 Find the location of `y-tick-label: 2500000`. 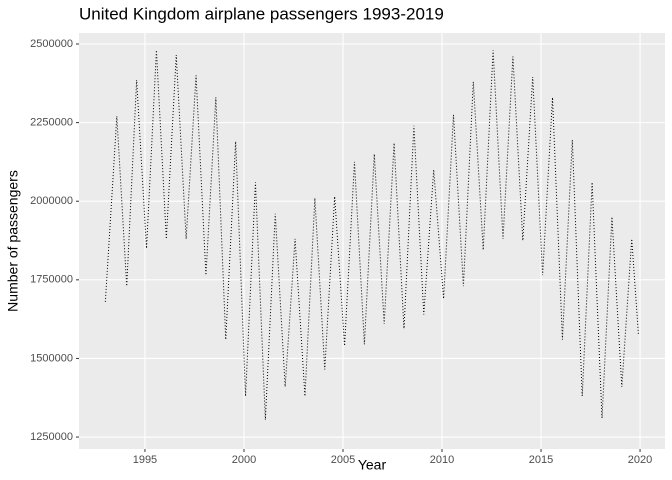

y-tick-label: 2500000 is located at coordinates (51, 44).